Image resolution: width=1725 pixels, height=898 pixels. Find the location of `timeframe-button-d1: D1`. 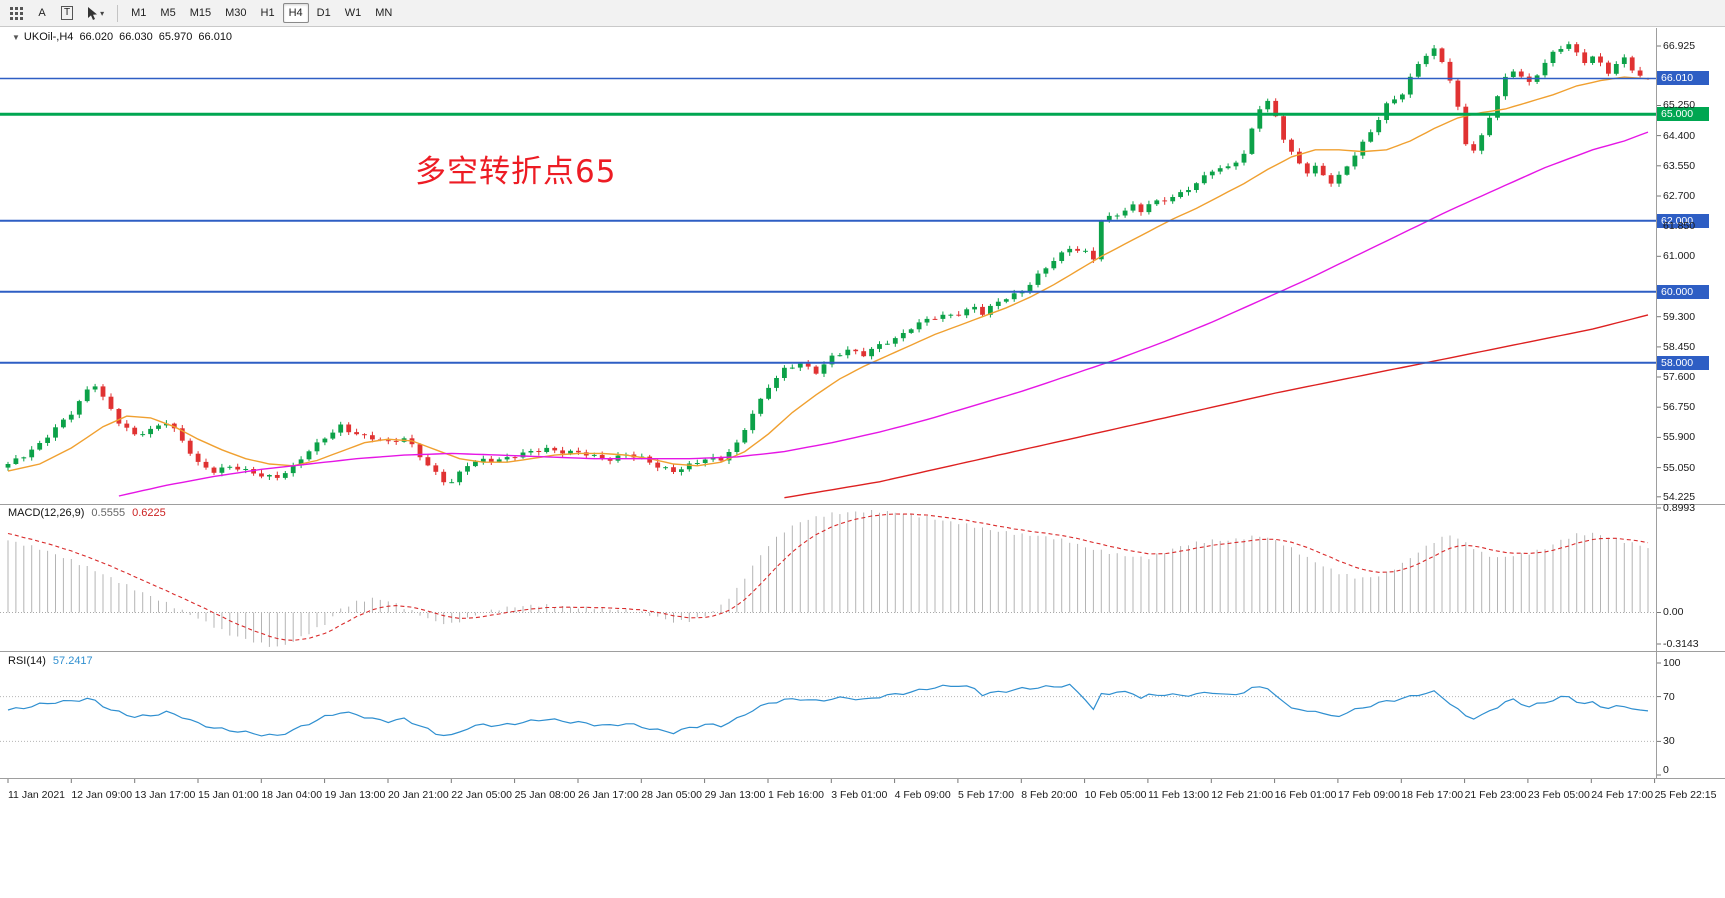

timeframe-button-d1: D1 is located at coordinates (323, 13).